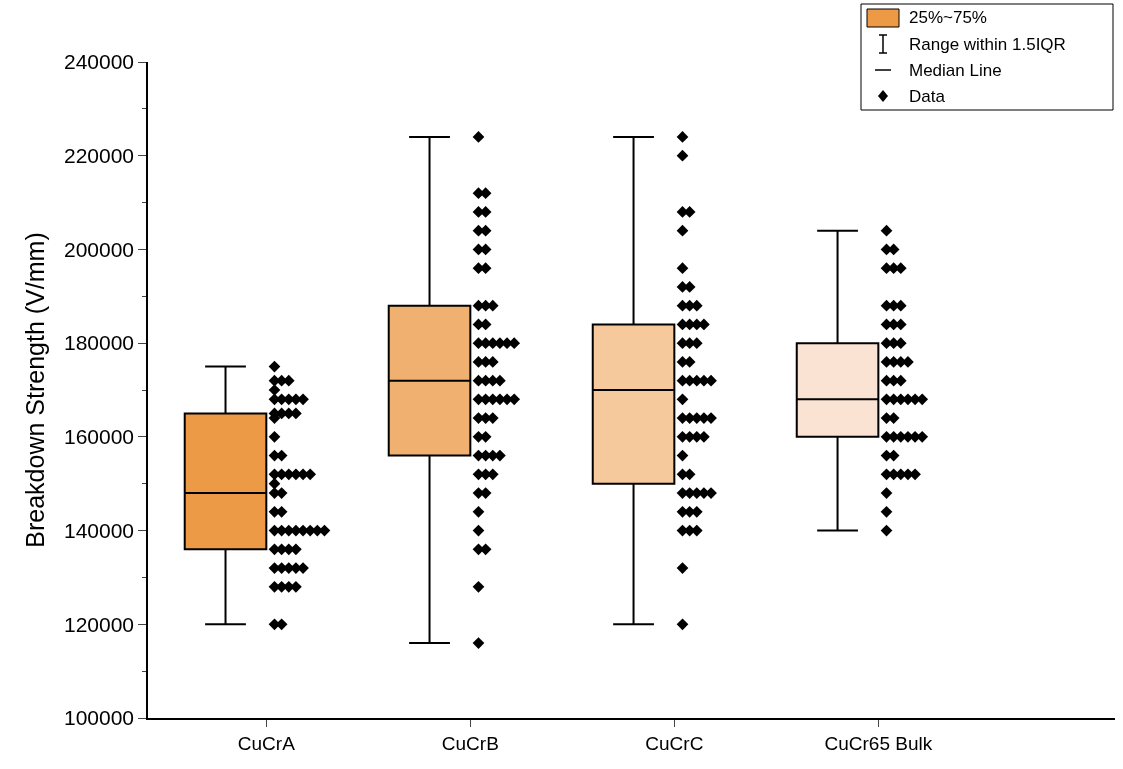  I want to click on y-axis-title: Breakdown Strength (V/mm), so click(35, 390).